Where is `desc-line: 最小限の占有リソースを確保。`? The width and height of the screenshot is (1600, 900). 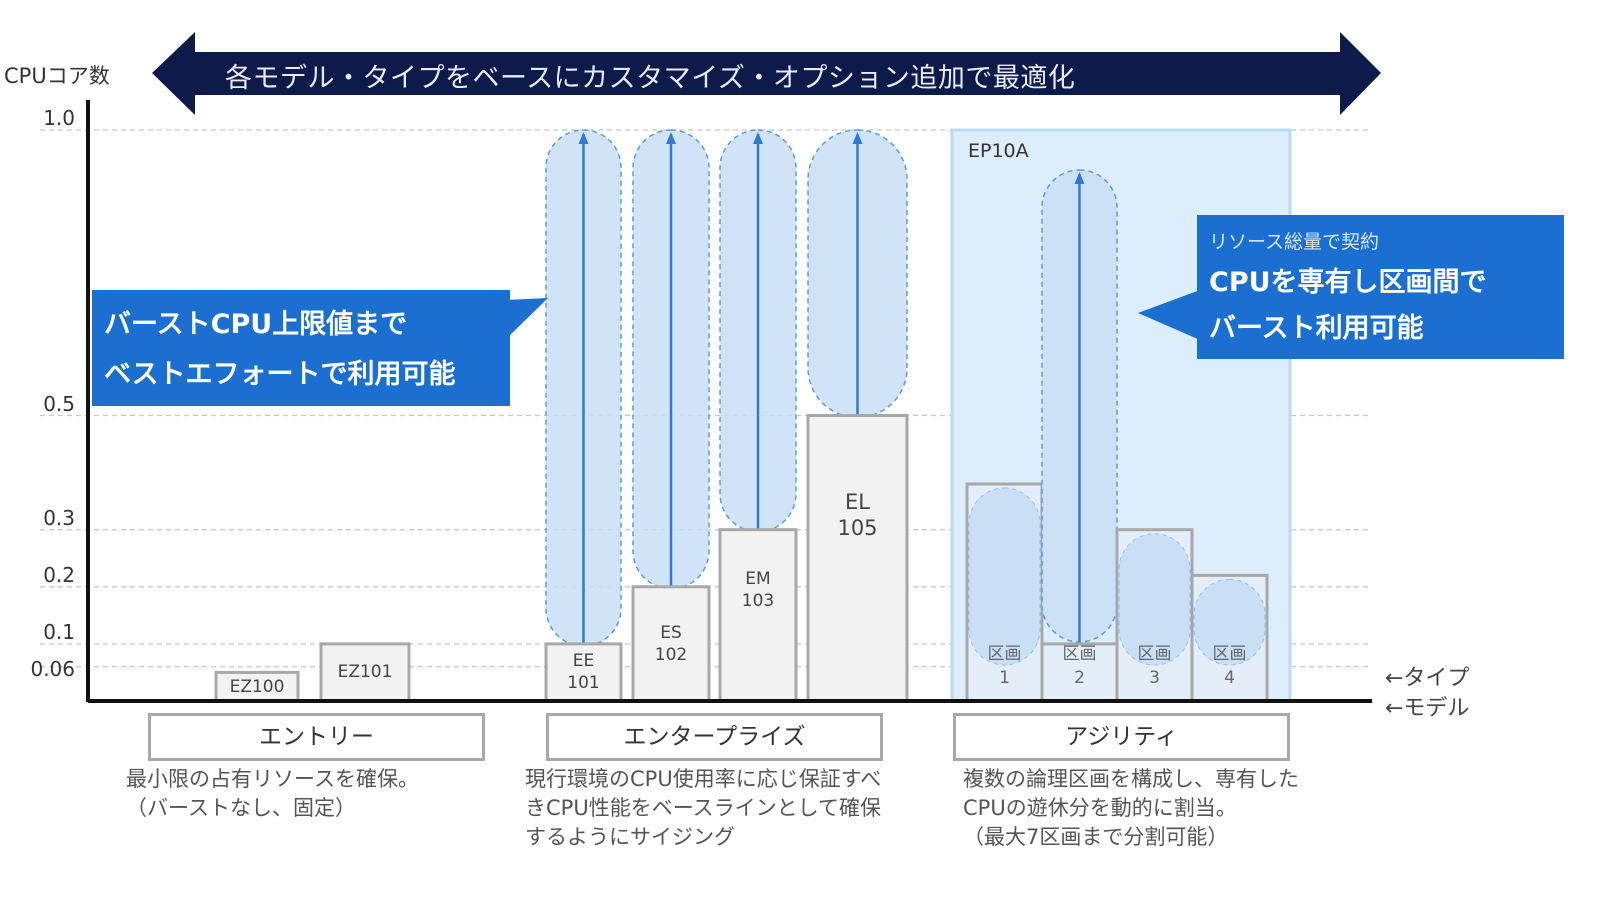 desc-line: 最小限の占有リソースを確保。 is located at coordinates (272, 779).